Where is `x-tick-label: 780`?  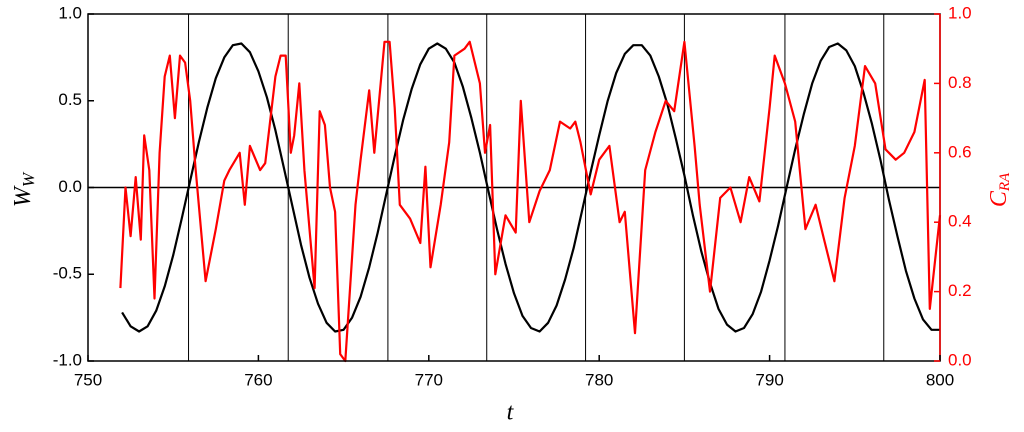
x-tick-label: 780 is located at coordinates (599, 379).